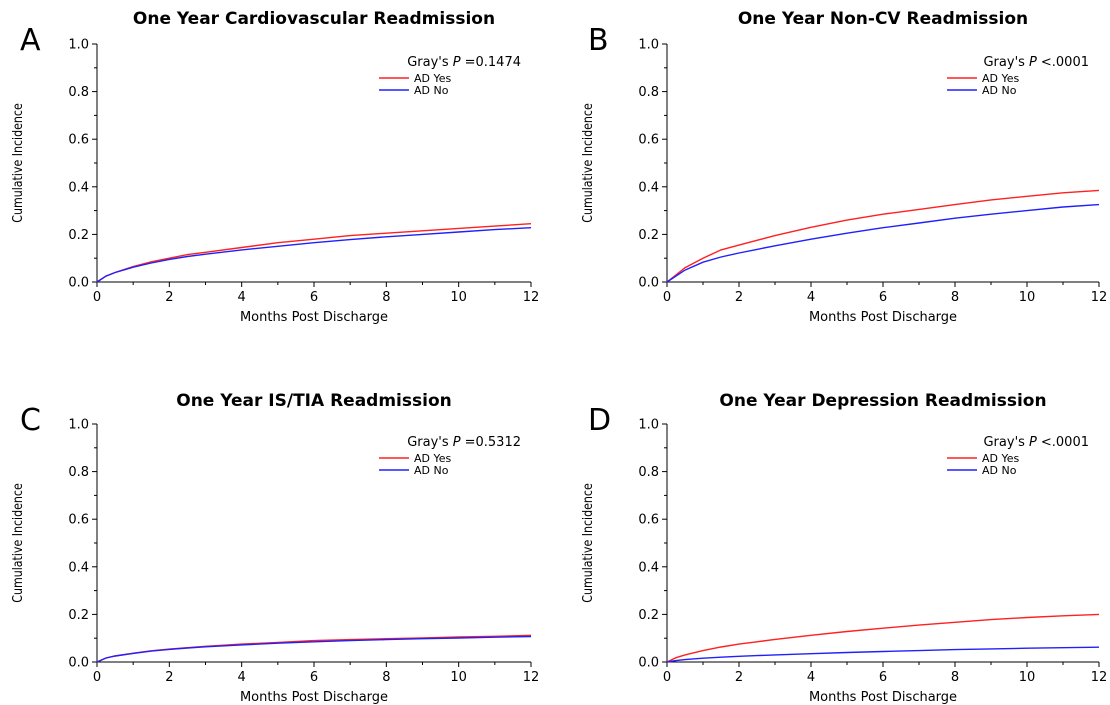 Image resolution: width=1110 pixels, height=705 pixels. I want to click on panel-letter: A, so click(30, 40).